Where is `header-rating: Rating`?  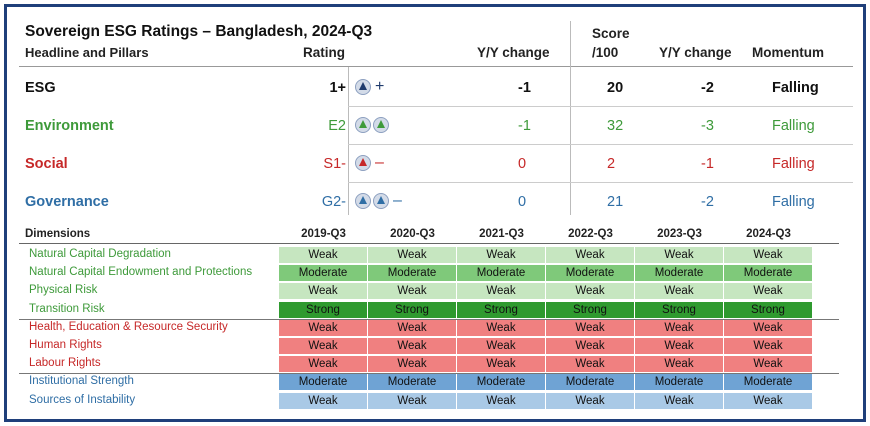 header-rating: Rating is located at coordinates (324, 52).